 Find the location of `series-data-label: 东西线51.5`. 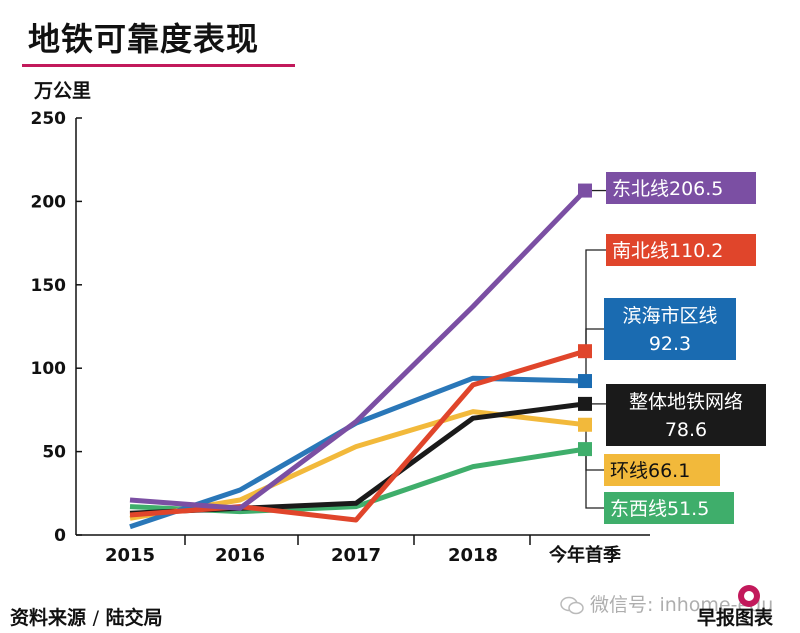

series-data-label: 东西线51.5 is located at coordinates (659, 509).